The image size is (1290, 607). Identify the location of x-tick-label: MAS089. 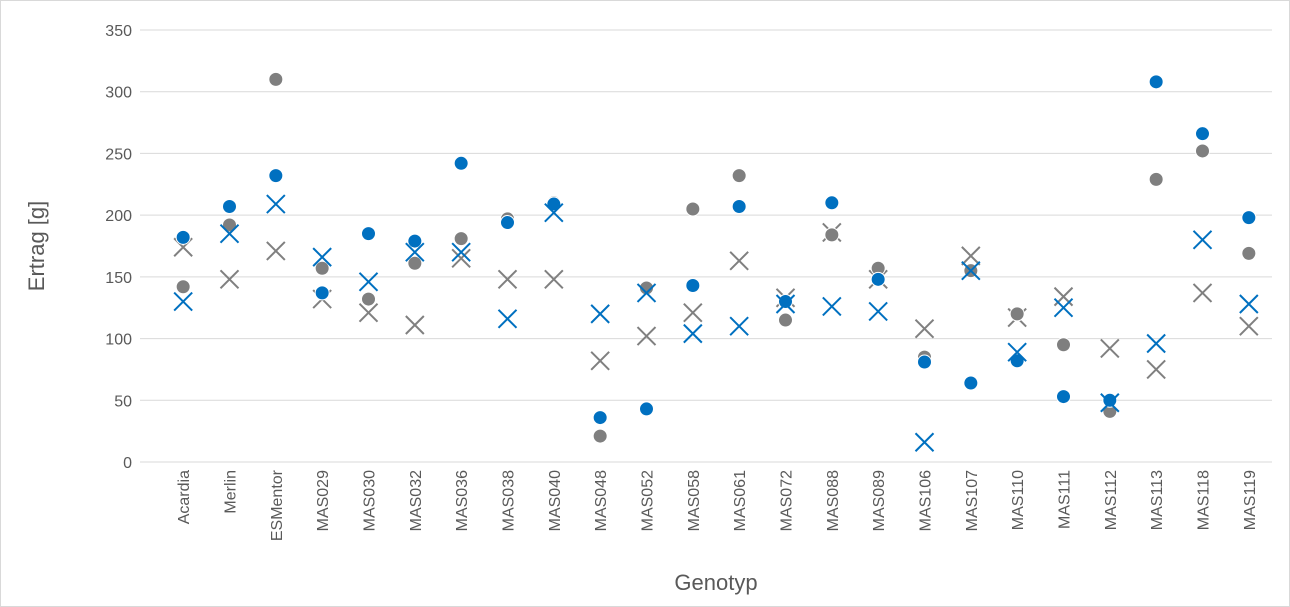
(879, 500).